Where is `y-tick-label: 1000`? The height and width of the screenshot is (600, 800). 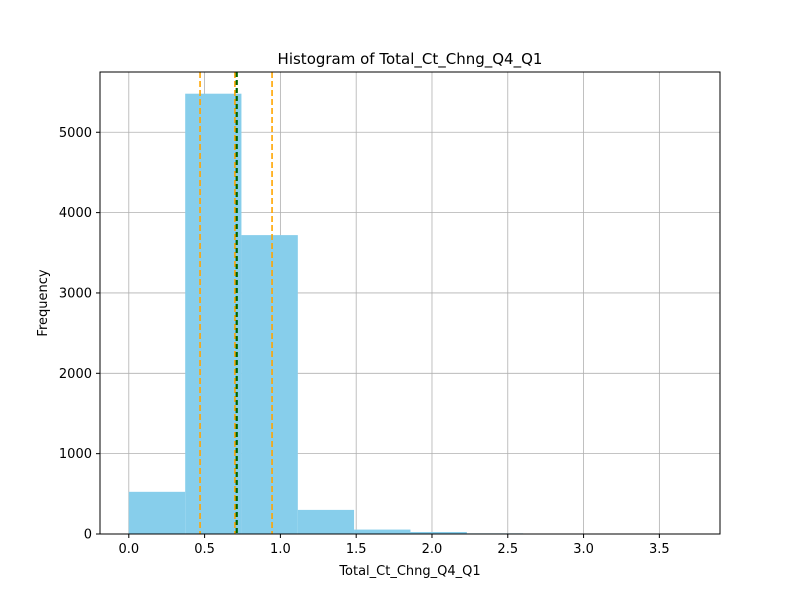 y-tick-label: 1000 is located at coordinates (75, 454).